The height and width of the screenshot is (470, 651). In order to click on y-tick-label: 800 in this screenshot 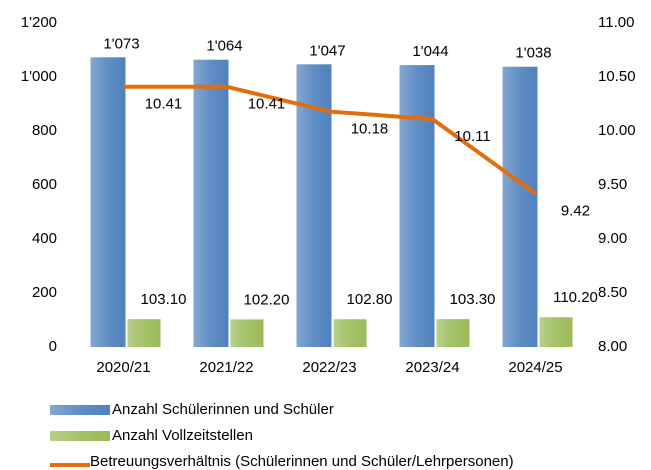, I will do `click(44, 130)`.